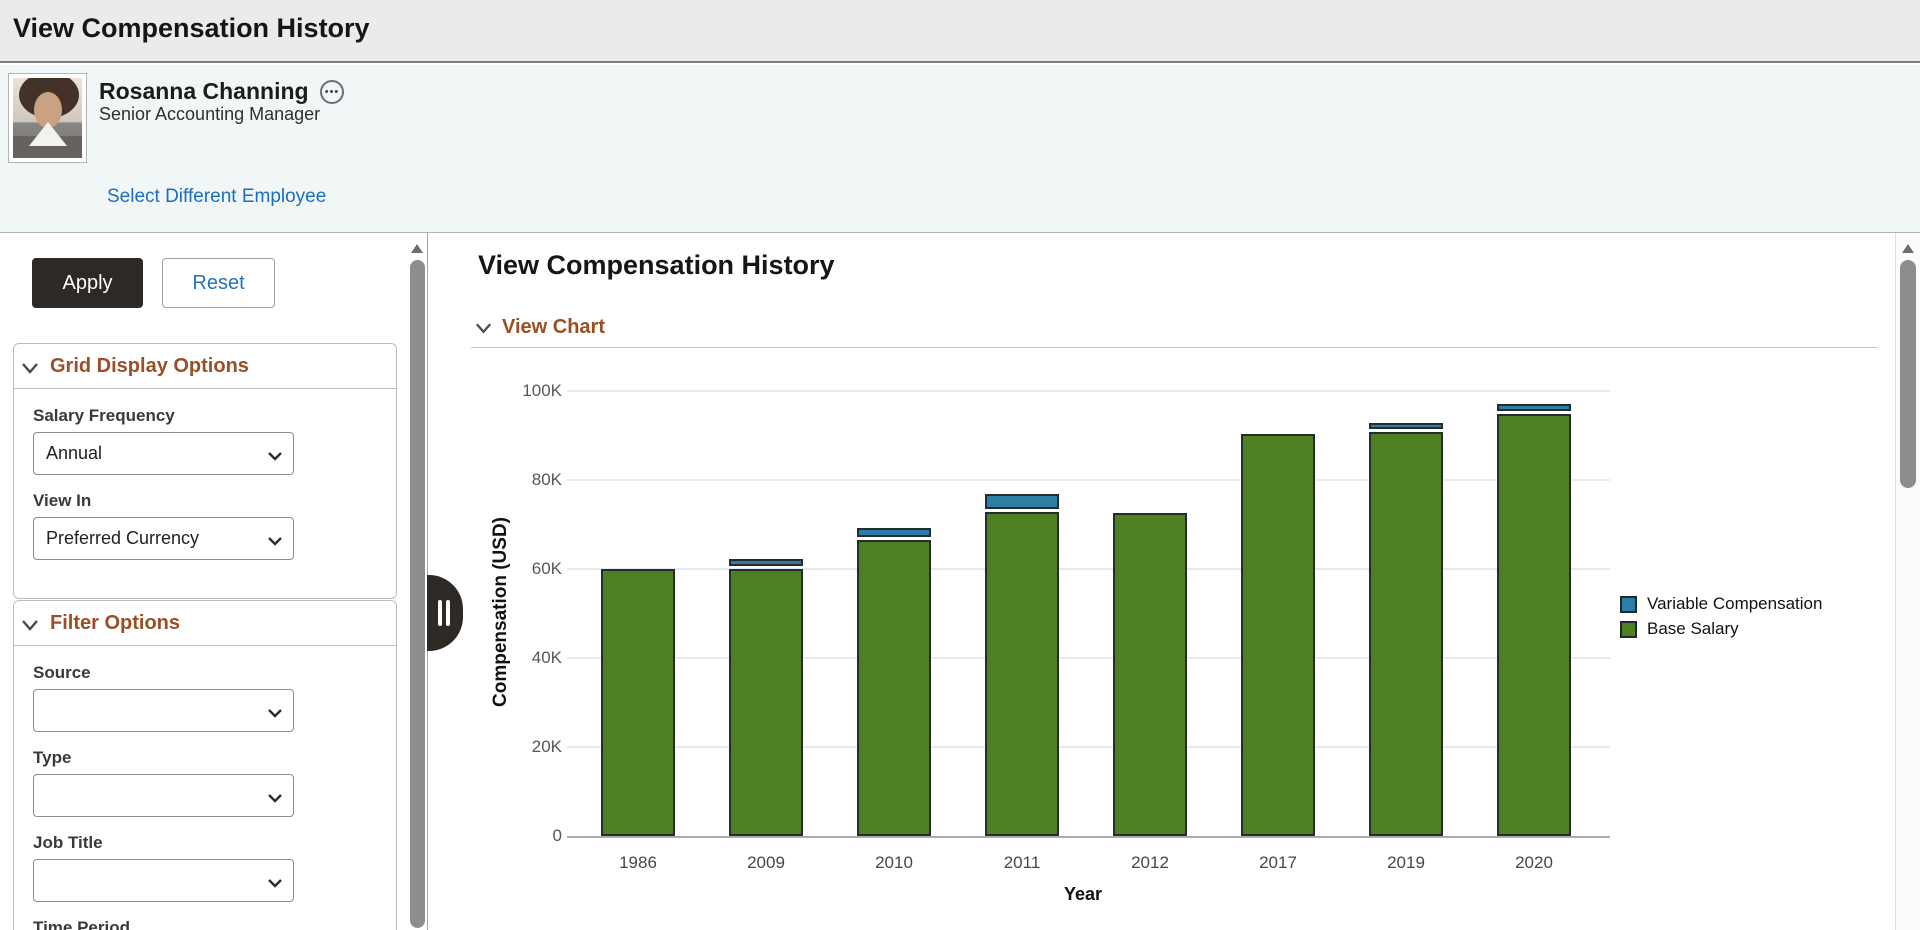 The width and height of the screenshot is (1920, 930). What do you see at coordinates (656, 265) in the screenshot?
I see `main-page-title: View Compensation History` at bounding box center [656, 265].